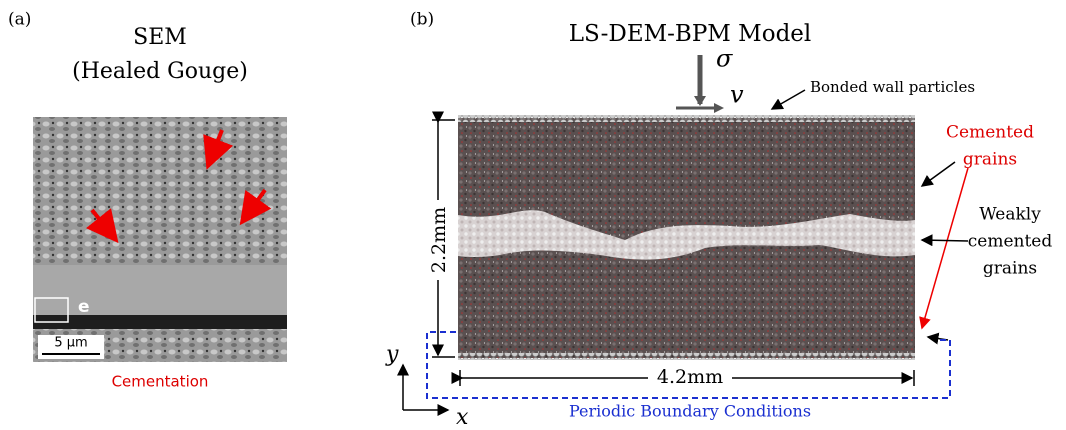 The width and height of the screenshot is (1066, 430). What do you see at coordinates (160, 290) in the screenshot?
I see `sem-band` at bounding box center [160, 290].